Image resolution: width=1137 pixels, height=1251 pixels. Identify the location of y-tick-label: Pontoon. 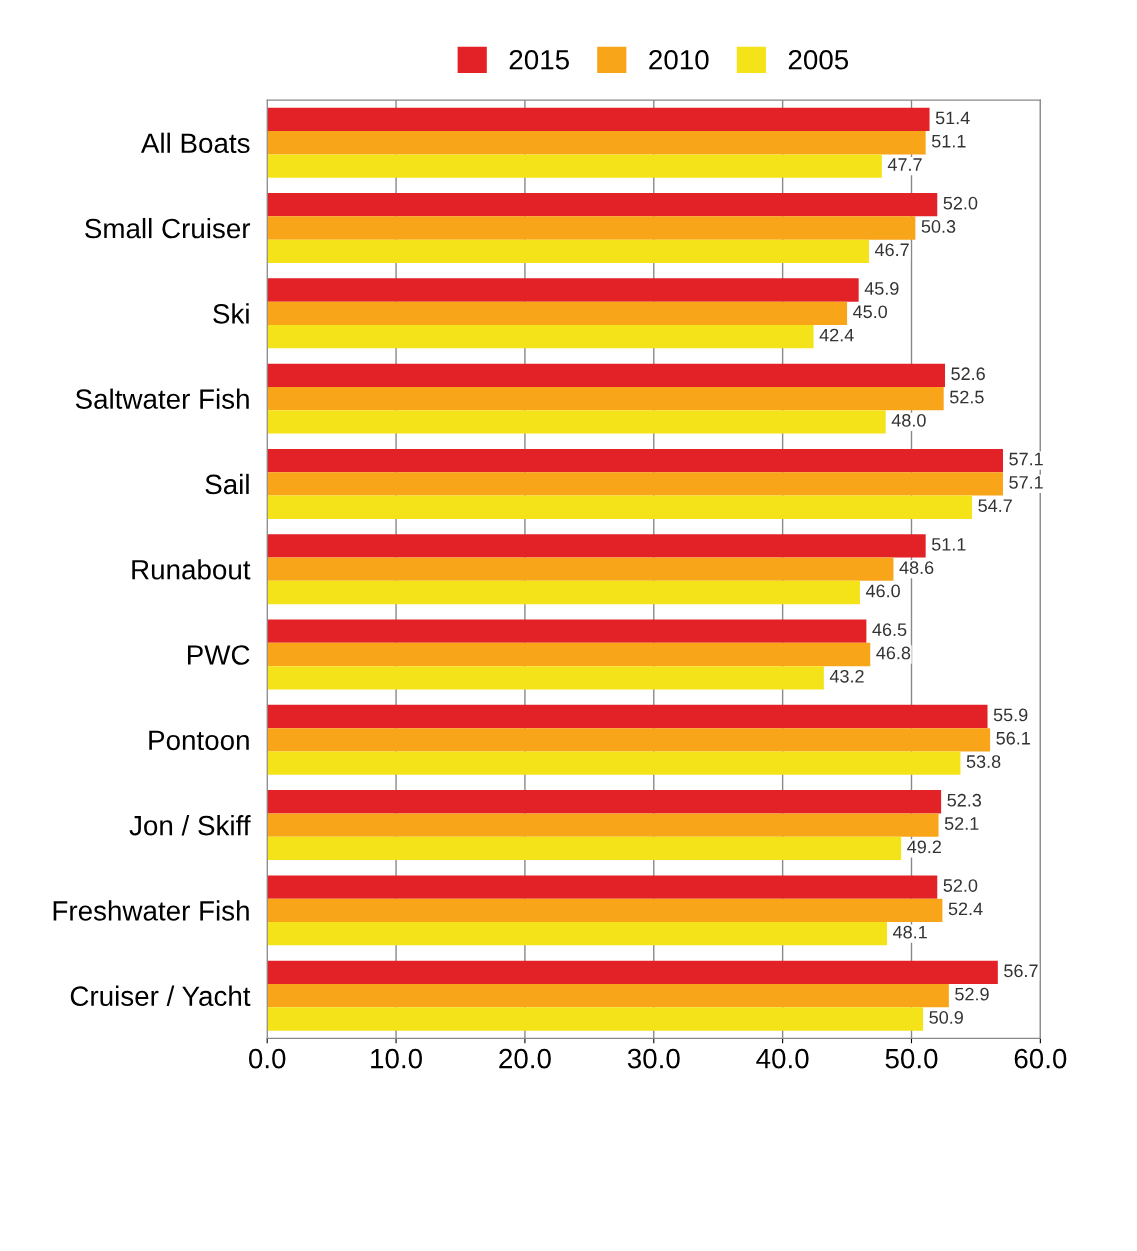
(199, 740).